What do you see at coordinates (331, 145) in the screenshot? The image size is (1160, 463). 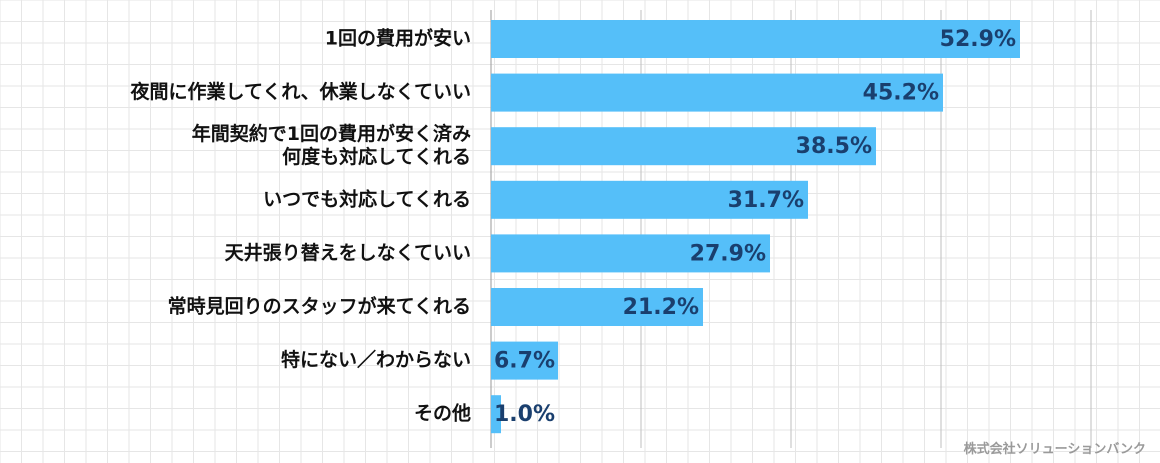 I see `category-label: 年間契約で1回の費用が安く済み何度も対応してくれる` at bounding box center [331, 145].